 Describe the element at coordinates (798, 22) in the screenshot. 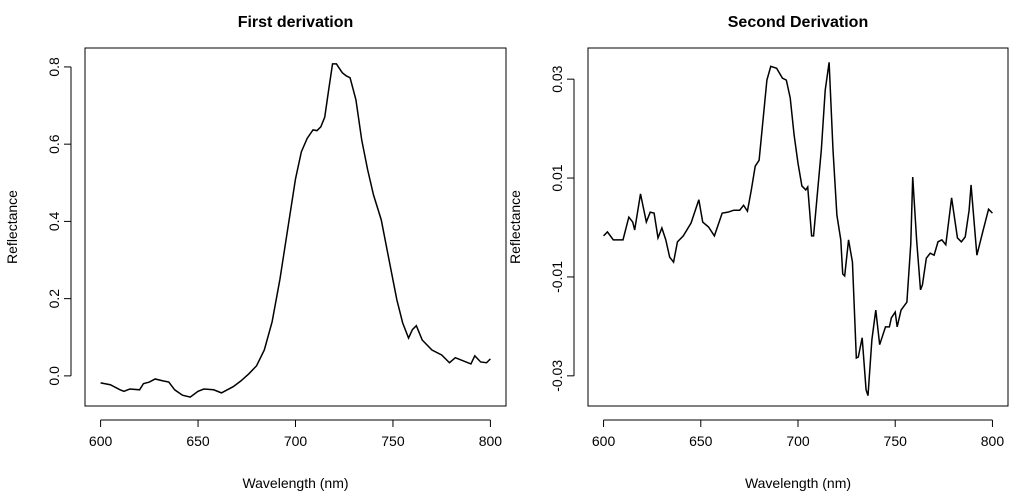

I see `chart-title: Second Derivation` at that location.